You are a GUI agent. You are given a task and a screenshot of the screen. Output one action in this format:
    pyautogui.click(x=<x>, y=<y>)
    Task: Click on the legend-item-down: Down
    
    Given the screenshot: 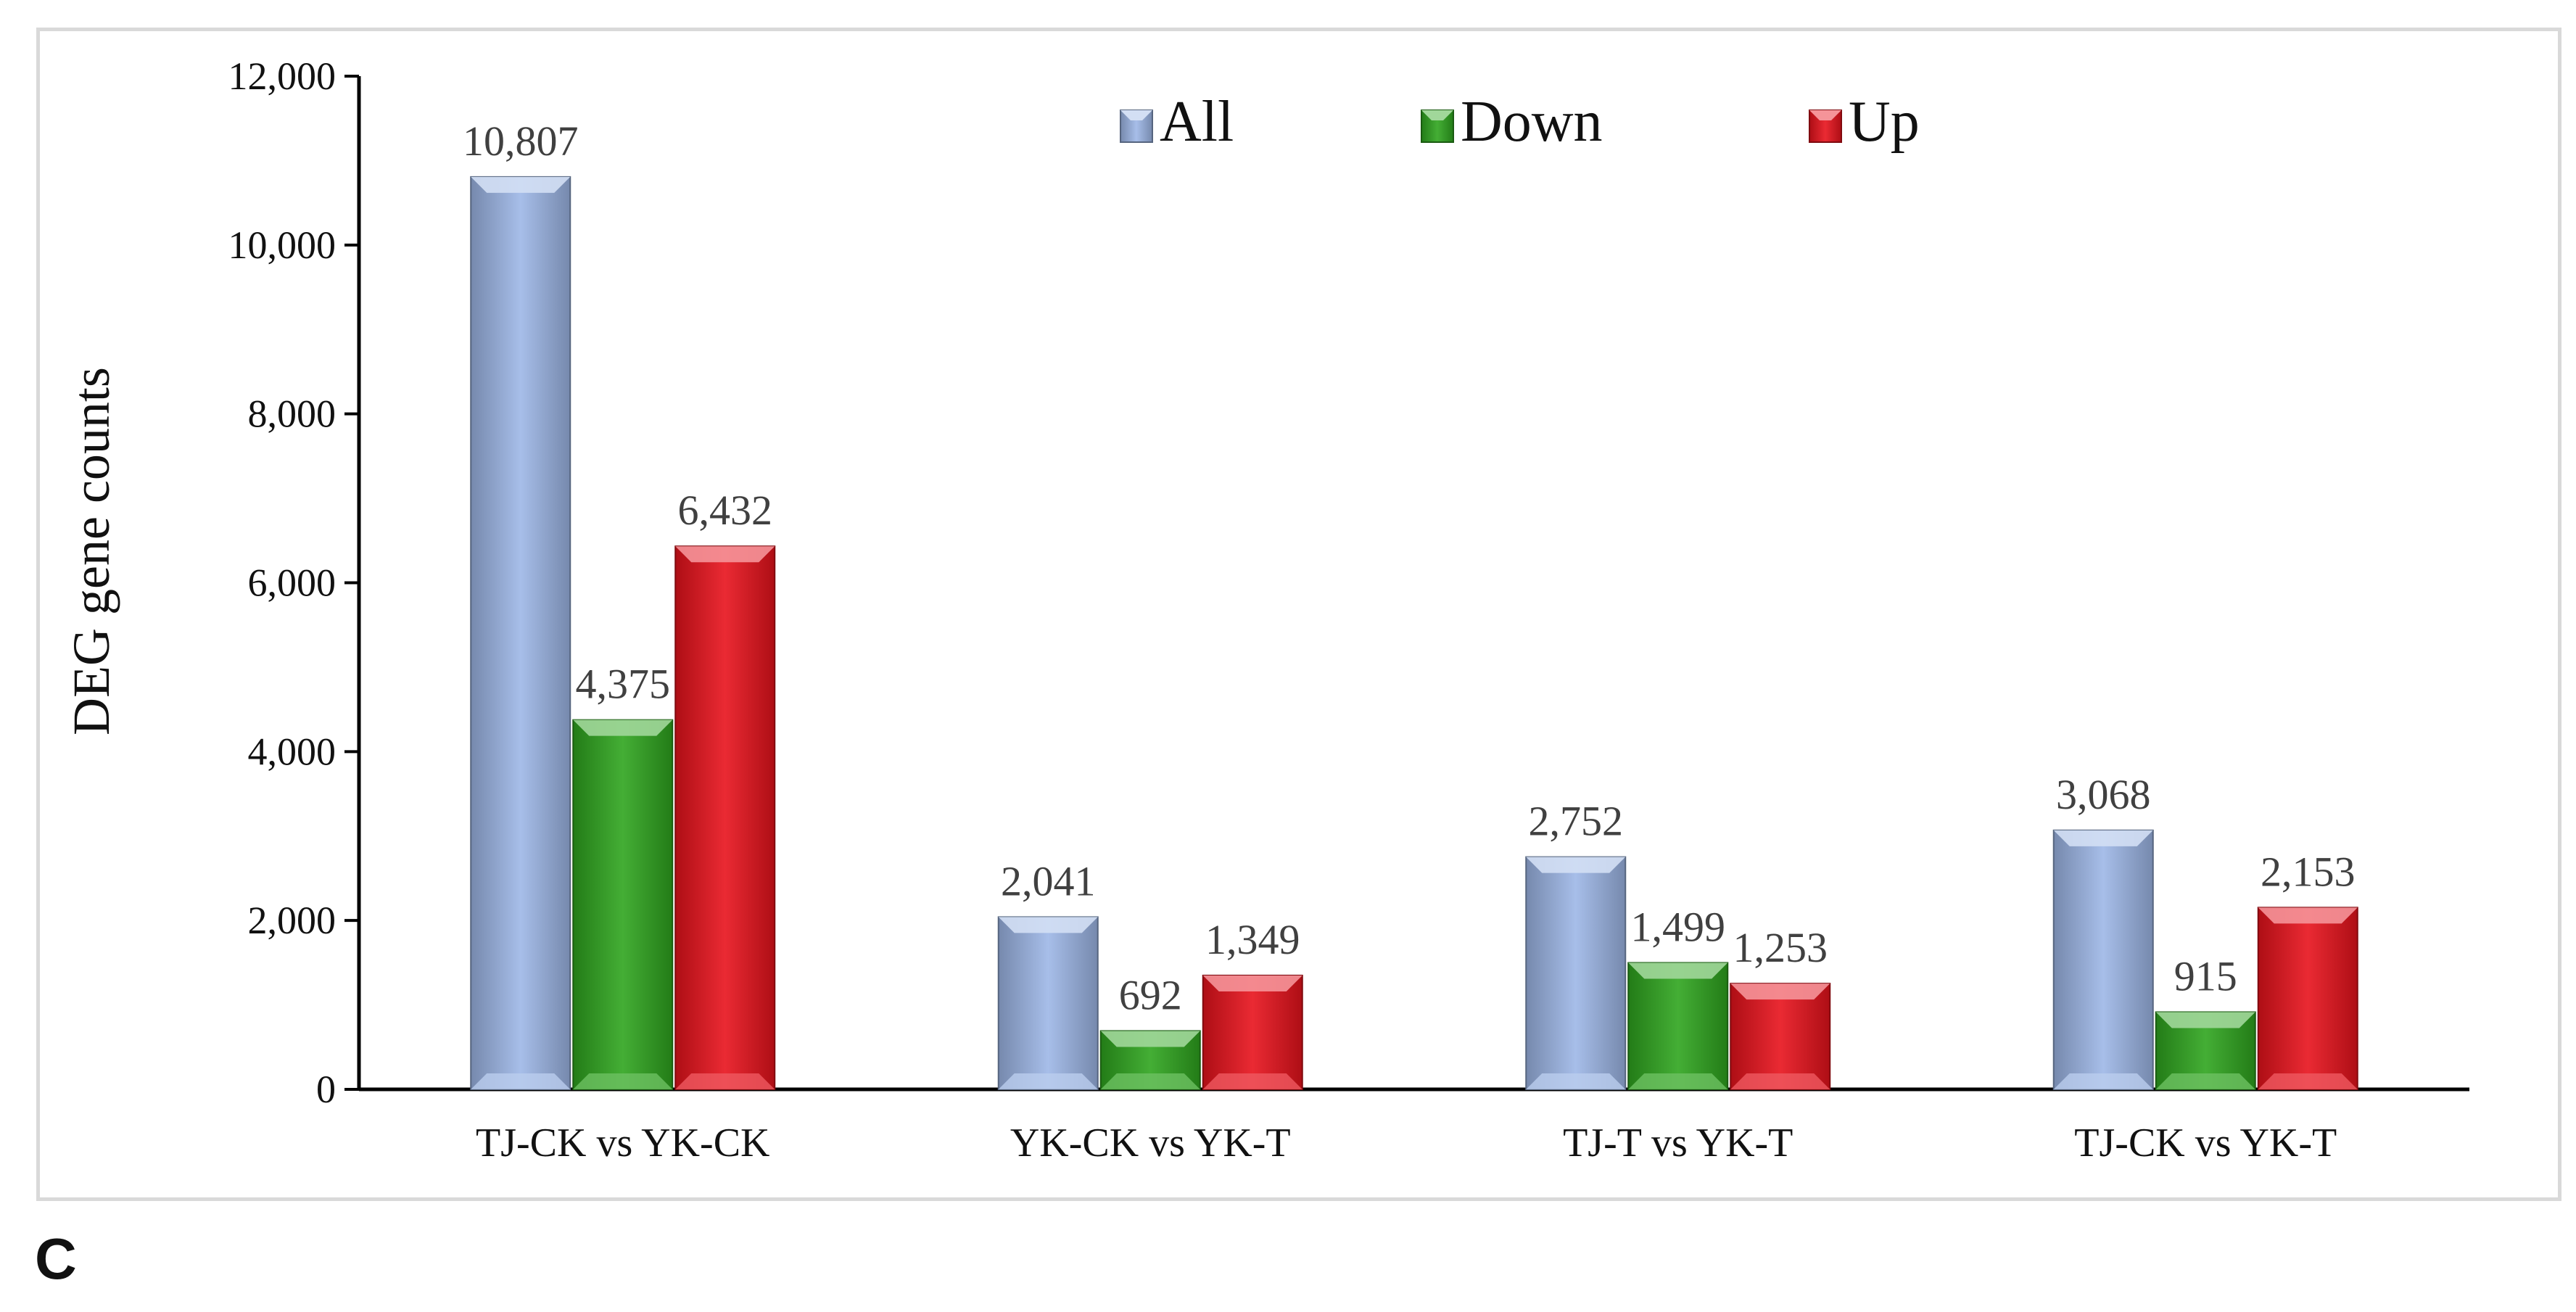 What is the action you would take?
    pyautogui.click(x=1512, y=122)
    